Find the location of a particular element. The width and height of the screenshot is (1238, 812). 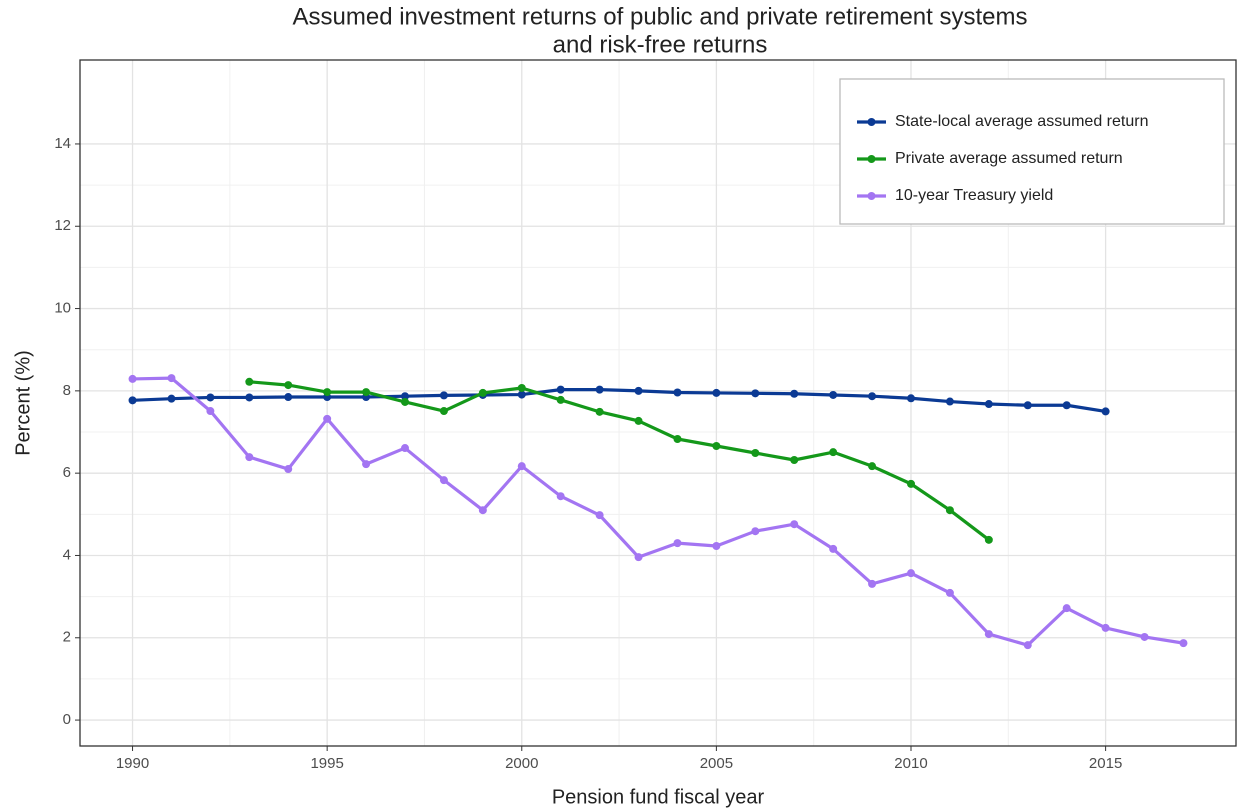

y-tick-label: 8 is located at coordinates (67, 390).